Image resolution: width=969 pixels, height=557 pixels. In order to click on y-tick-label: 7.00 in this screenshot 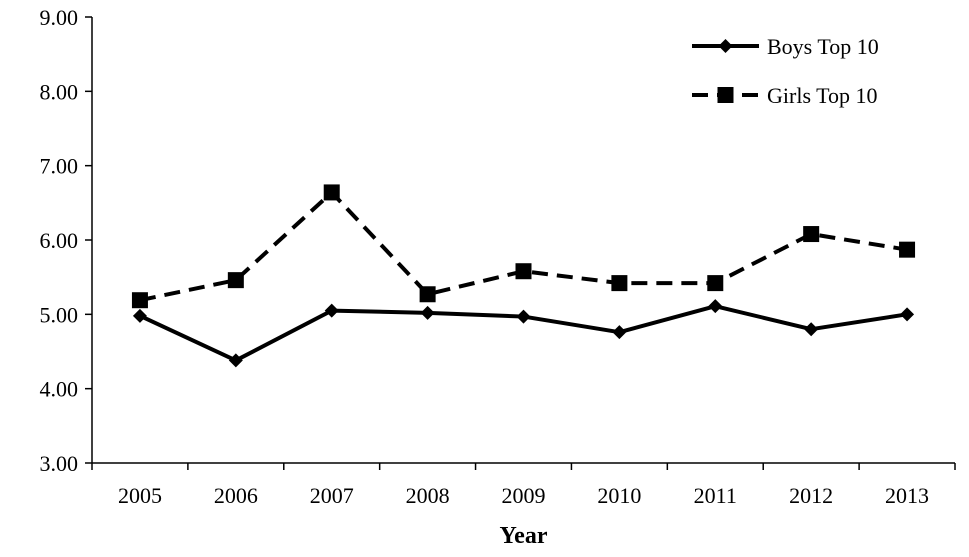, I will do `click(59, 166)`.